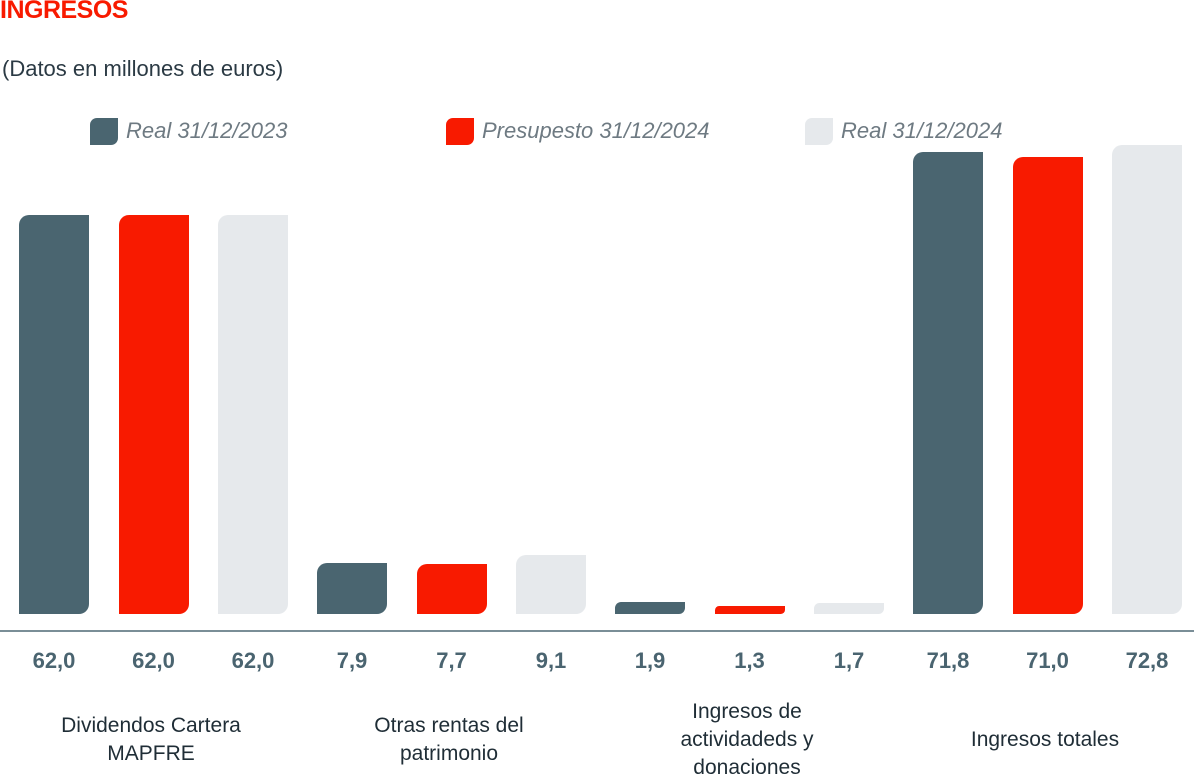 Image resolution: width=1194 pixels, height=782 pixels. Describe the element at coordinates (747, 767) in the screenshot. I see `category-label-line: donaciones` at that location.